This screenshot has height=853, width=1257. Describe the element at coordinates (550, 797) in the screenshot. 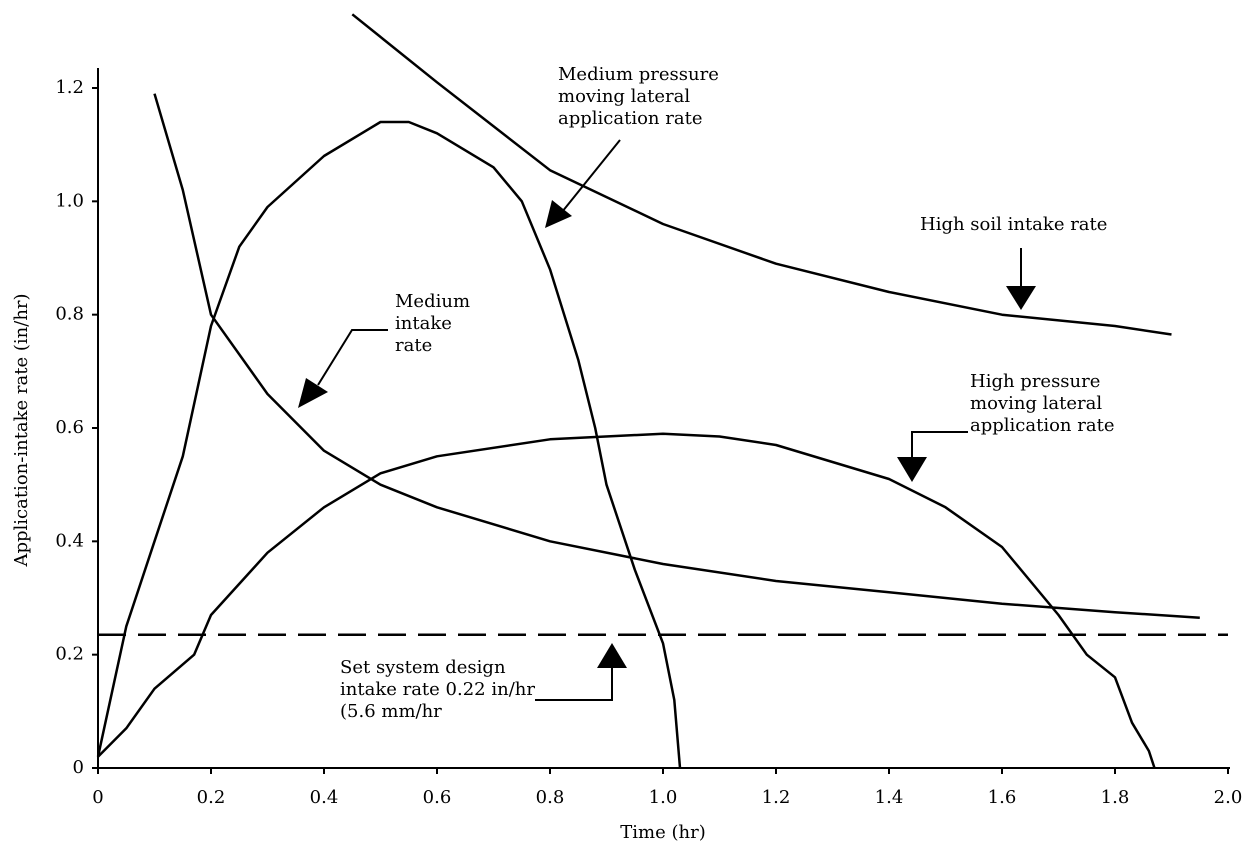

I see `x-tick-label: 0.8` at that location.